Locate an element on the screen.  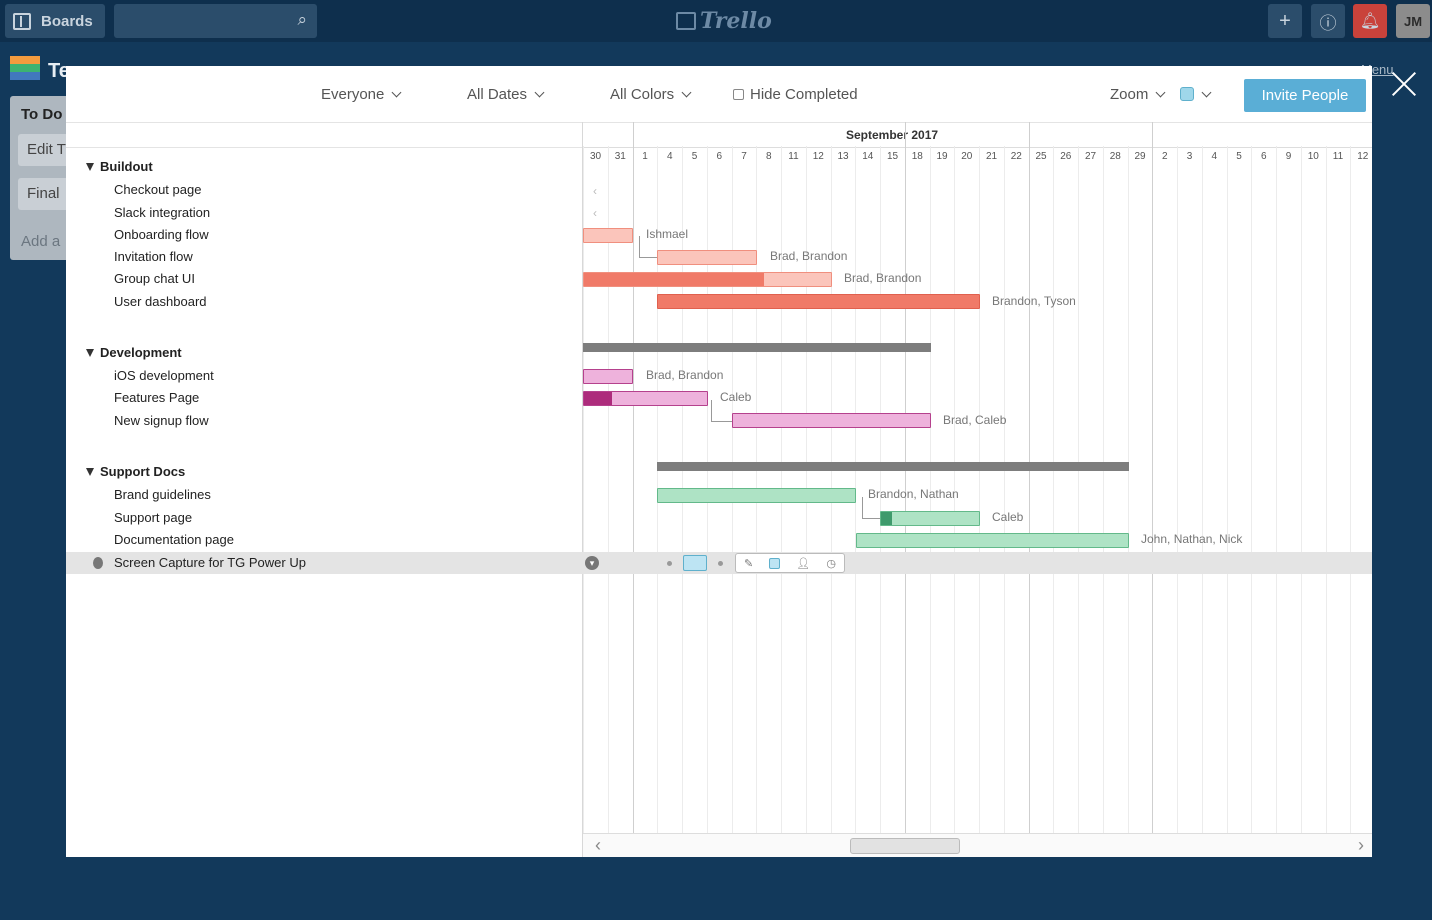
task-label: User dashboard is located at coordinates (160, 301).